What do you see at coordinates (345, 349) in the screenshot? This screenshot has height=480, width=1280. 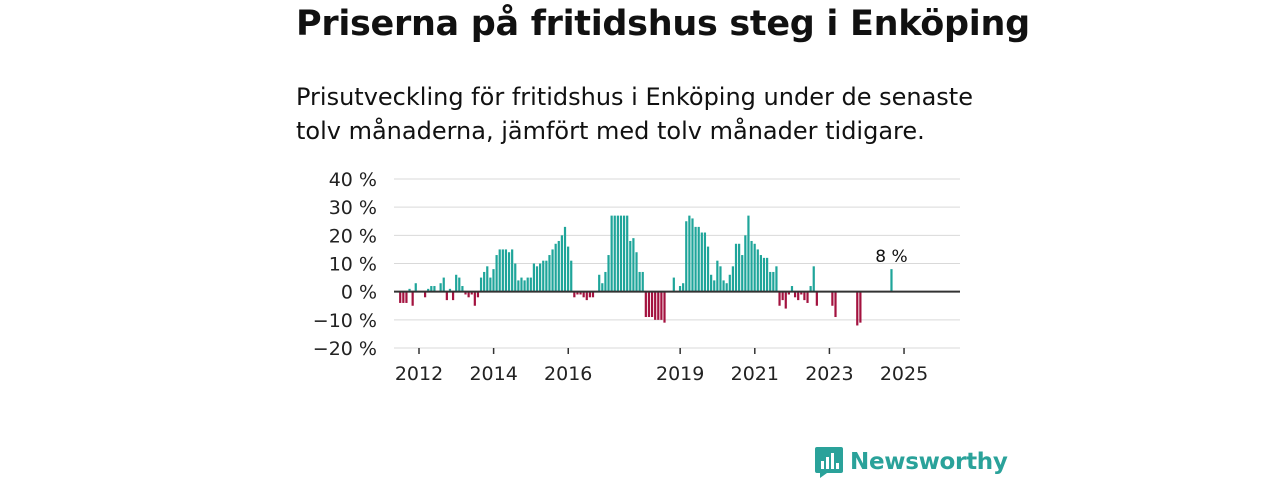 I see `y-tick-label: −20 %` at bounding box center [345, 349].